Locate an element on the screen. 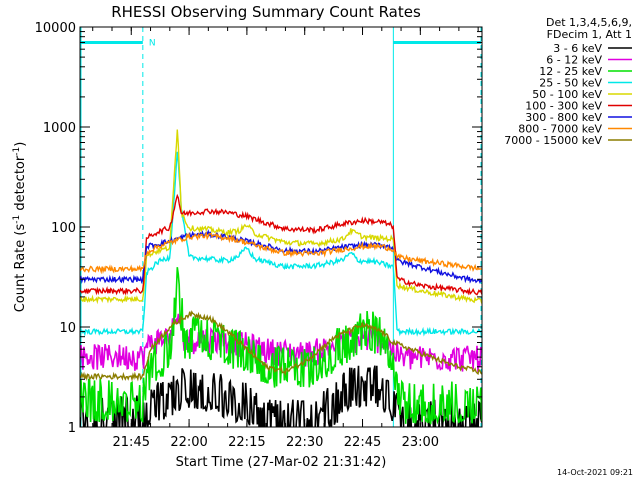 The width and height of the screenshot is (640, 480). legend-entry-label: 7000 - 15000 keV is located at coordinates (553, 140).